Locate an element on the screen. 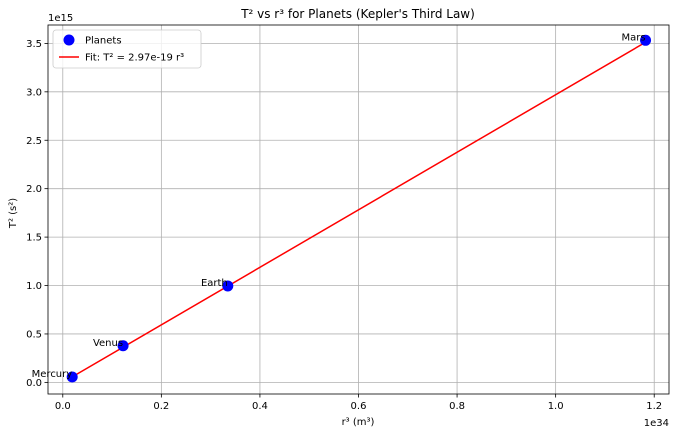 This screenshot has height=436, width=677. x-axis-label: r³ (m³) is located at coordinates (358, 422).